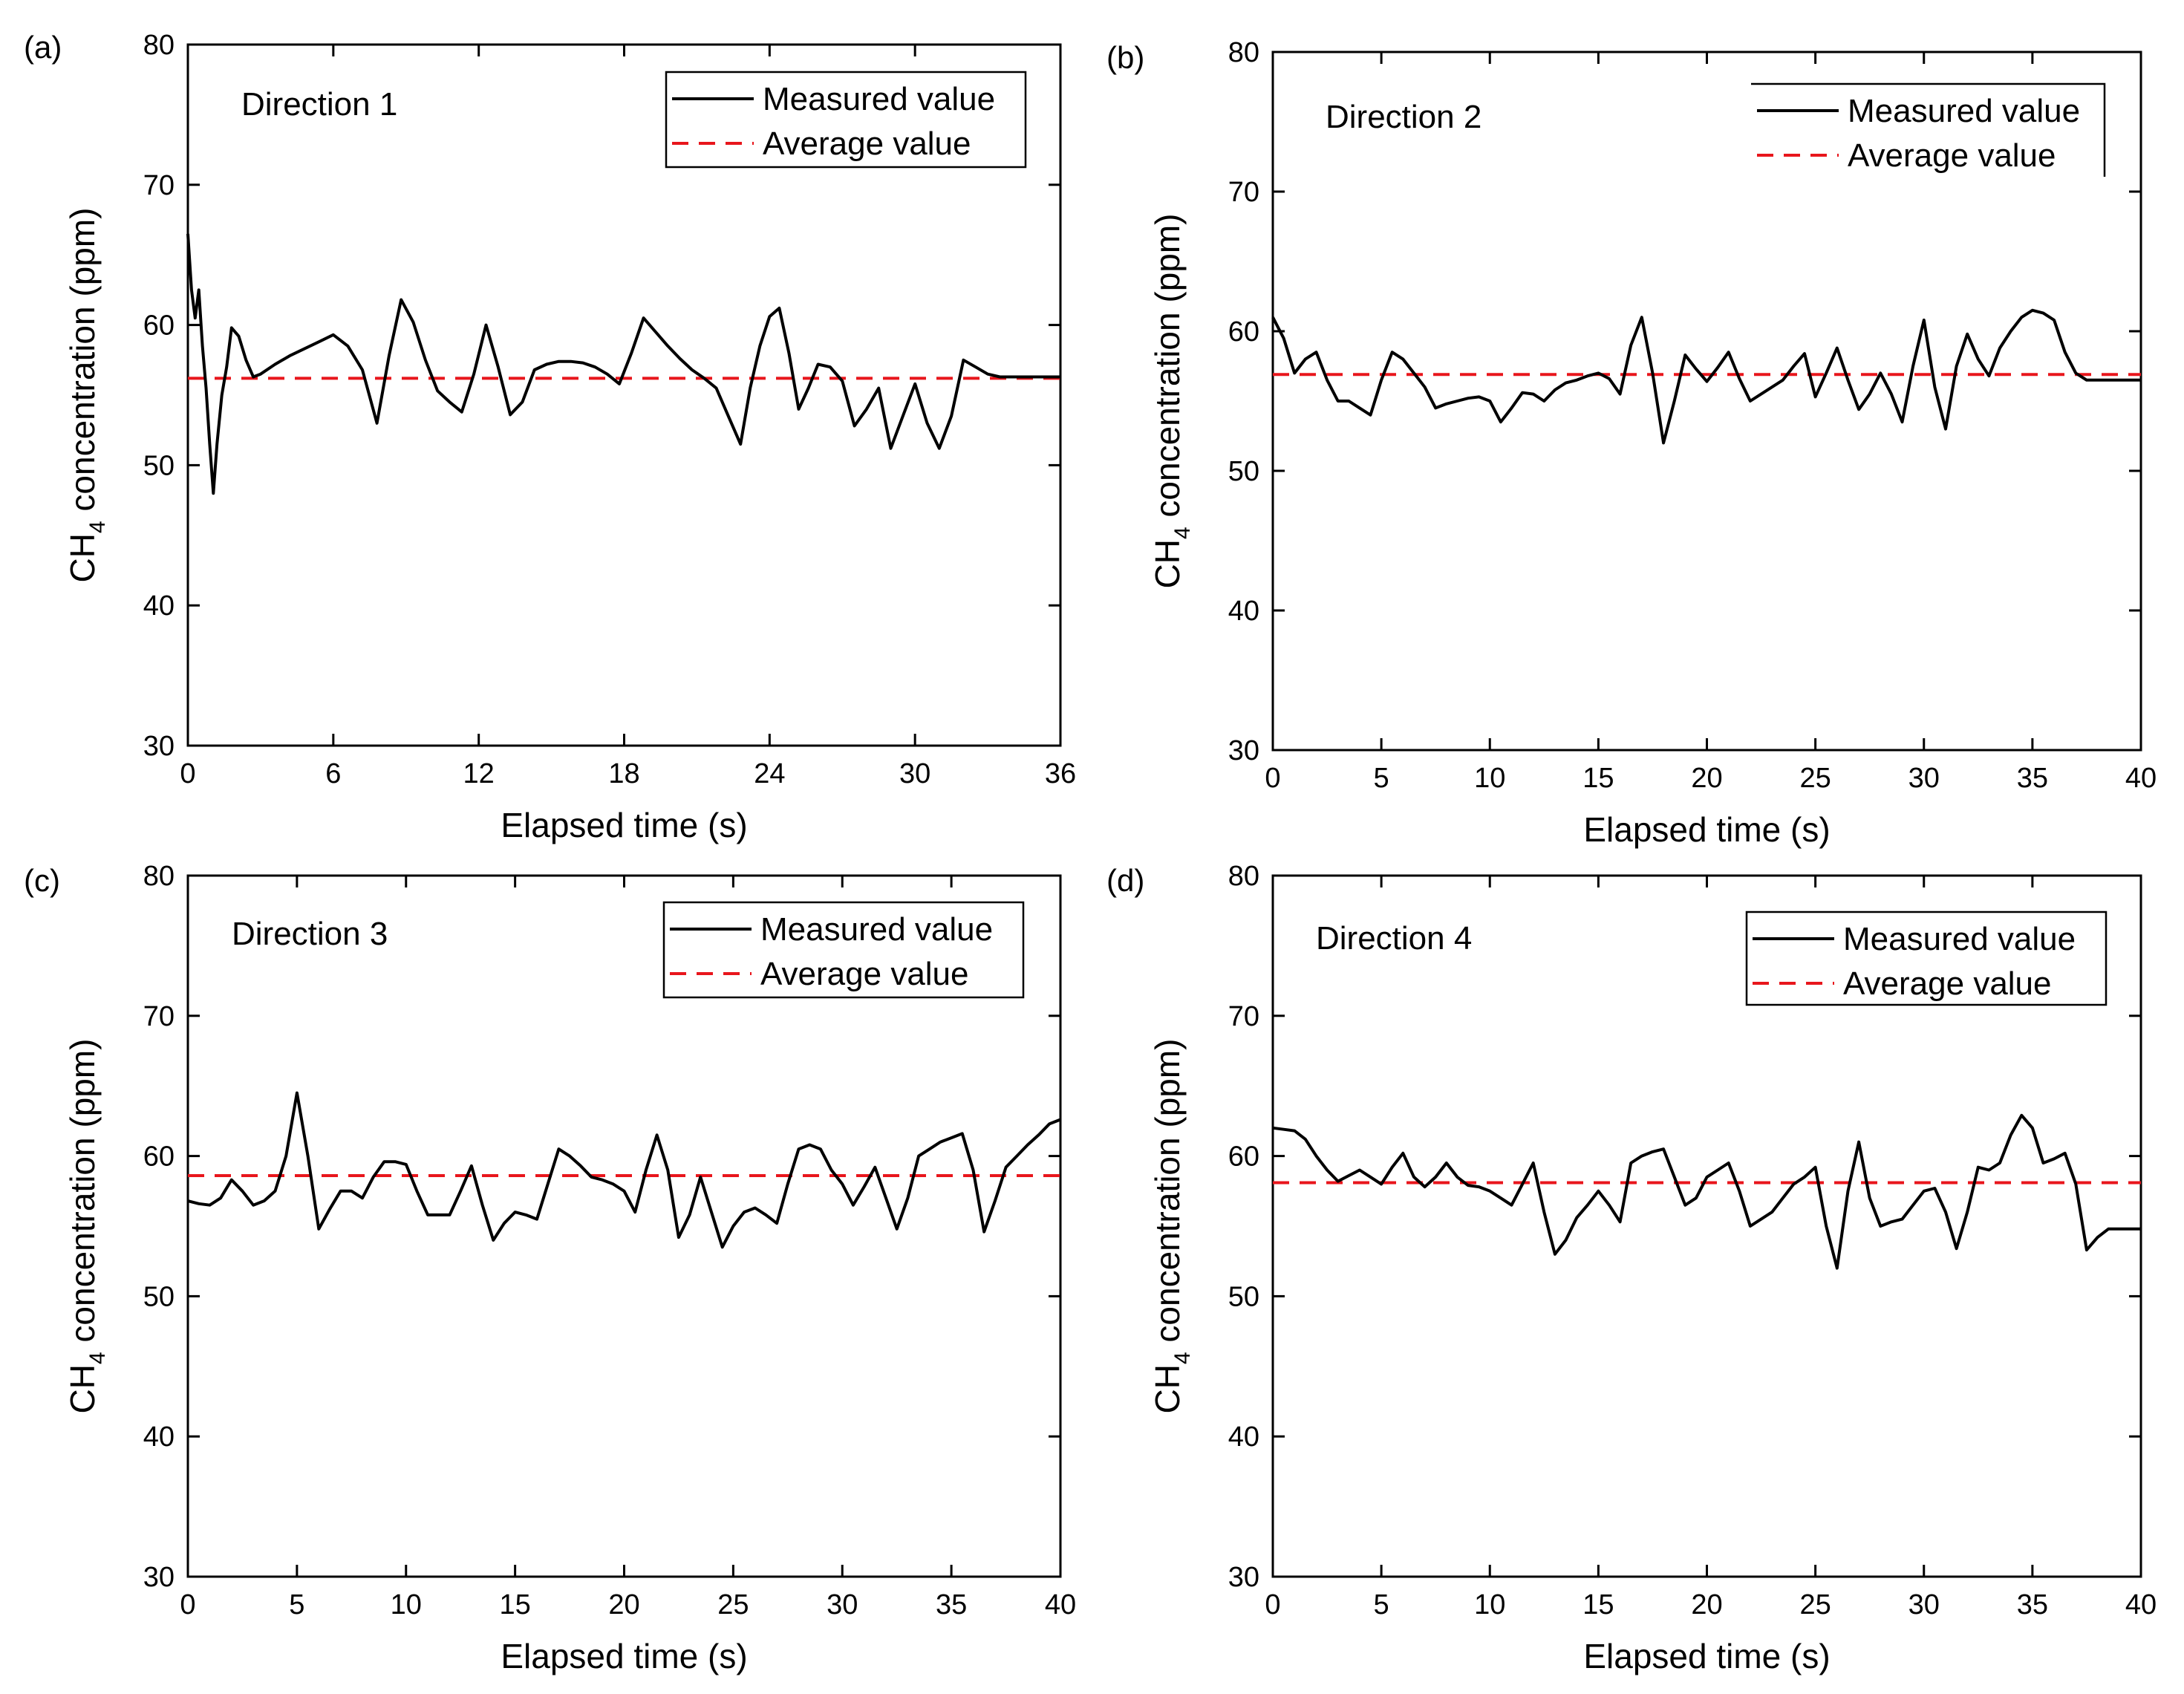  Describe the element at coordinates (42, 880) in the screenshot. I see `panel-tag: (c)` at that location.